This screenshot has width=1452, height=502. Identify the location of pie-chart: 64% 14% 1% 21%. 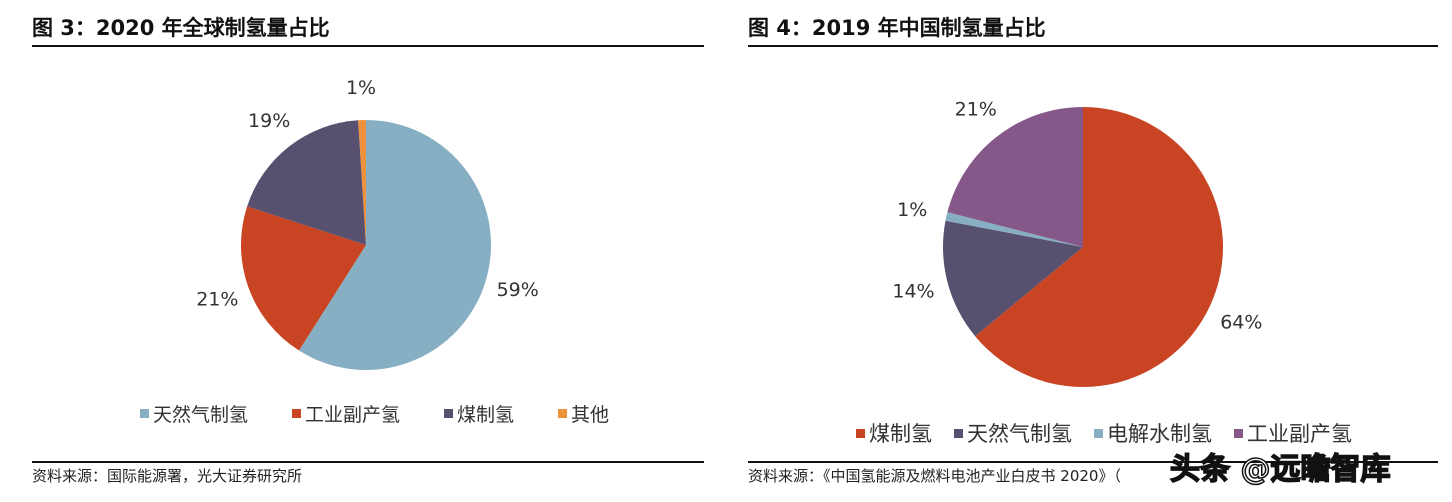
(1077, 243).